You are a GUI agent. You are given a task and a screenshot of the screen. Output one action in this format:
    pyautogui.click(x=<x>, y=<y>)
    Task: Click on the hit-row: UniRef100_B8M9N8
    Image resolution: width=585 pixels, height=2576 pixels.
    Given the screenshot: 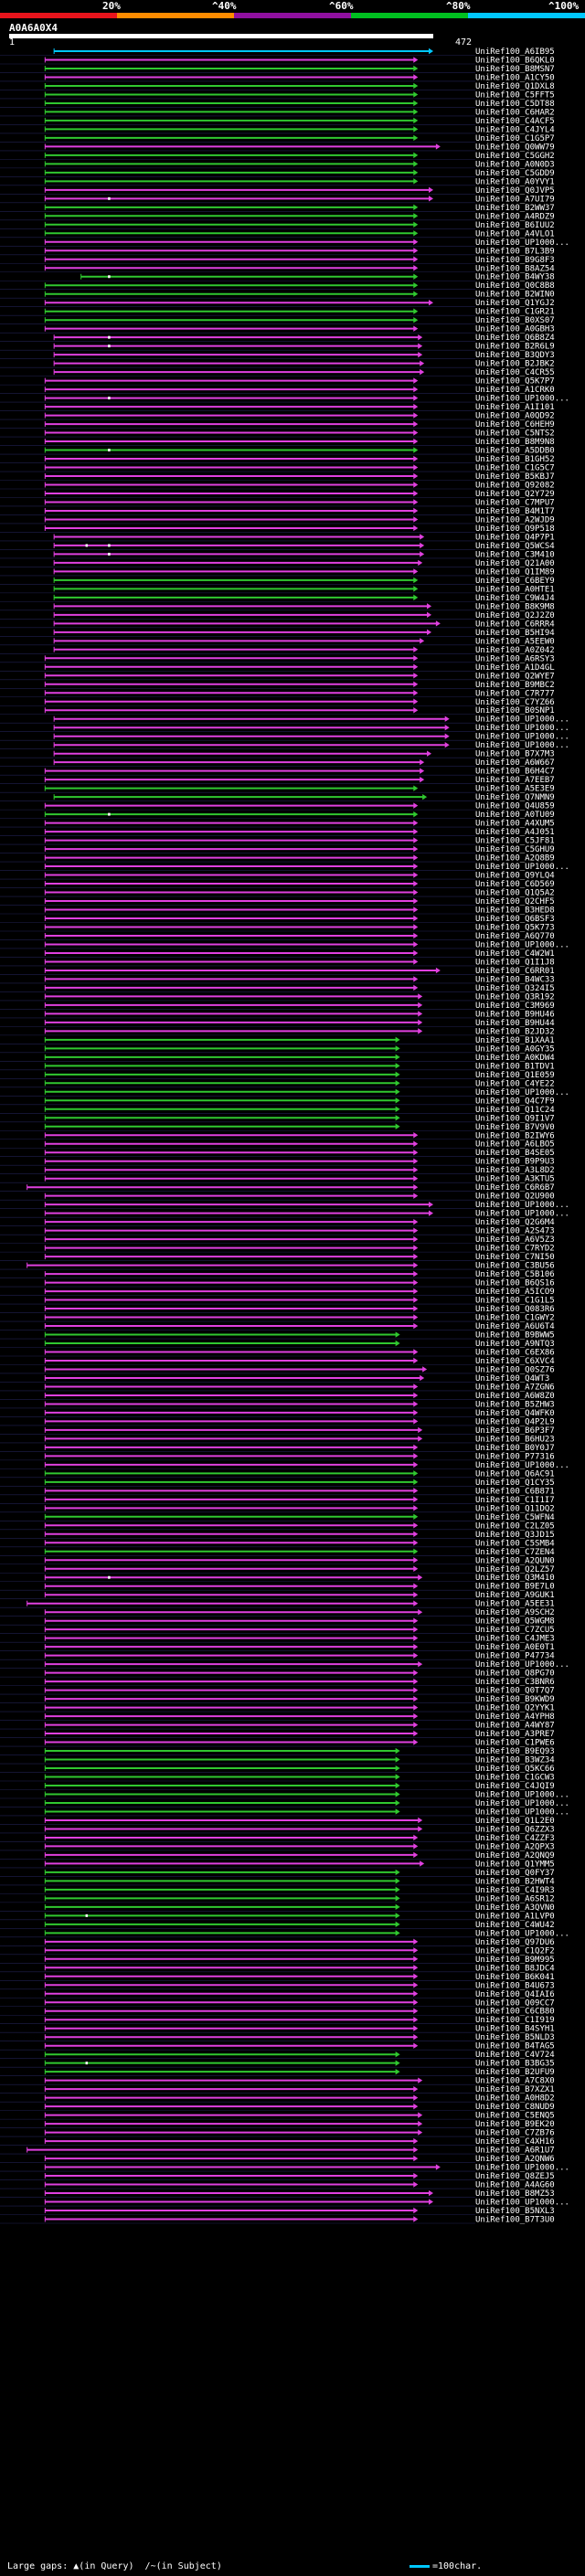 What is the action you would take?
    pyautogui.click(x=278, y=442)
    